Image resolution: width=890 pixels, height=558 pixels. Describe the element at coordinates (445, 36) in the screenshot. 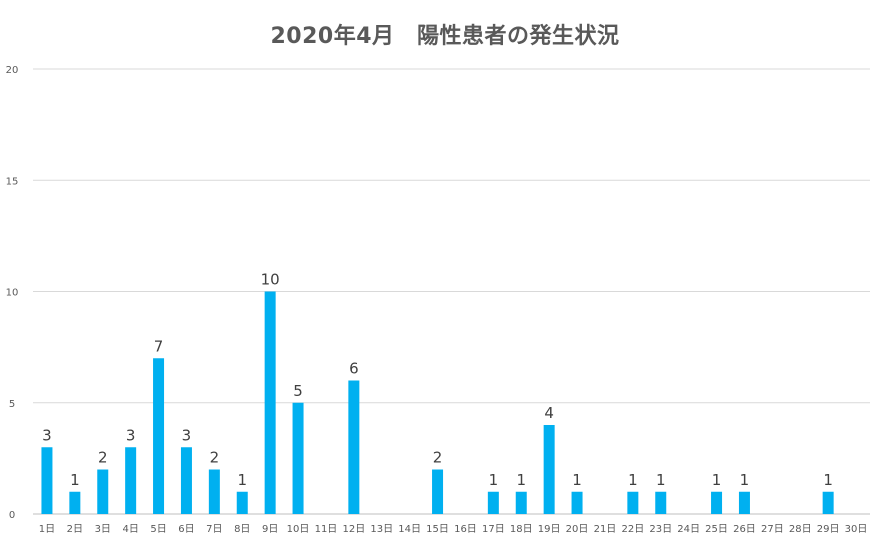

I see `chart-title: 2020年4月 陽性患者の発生状況` at that location.